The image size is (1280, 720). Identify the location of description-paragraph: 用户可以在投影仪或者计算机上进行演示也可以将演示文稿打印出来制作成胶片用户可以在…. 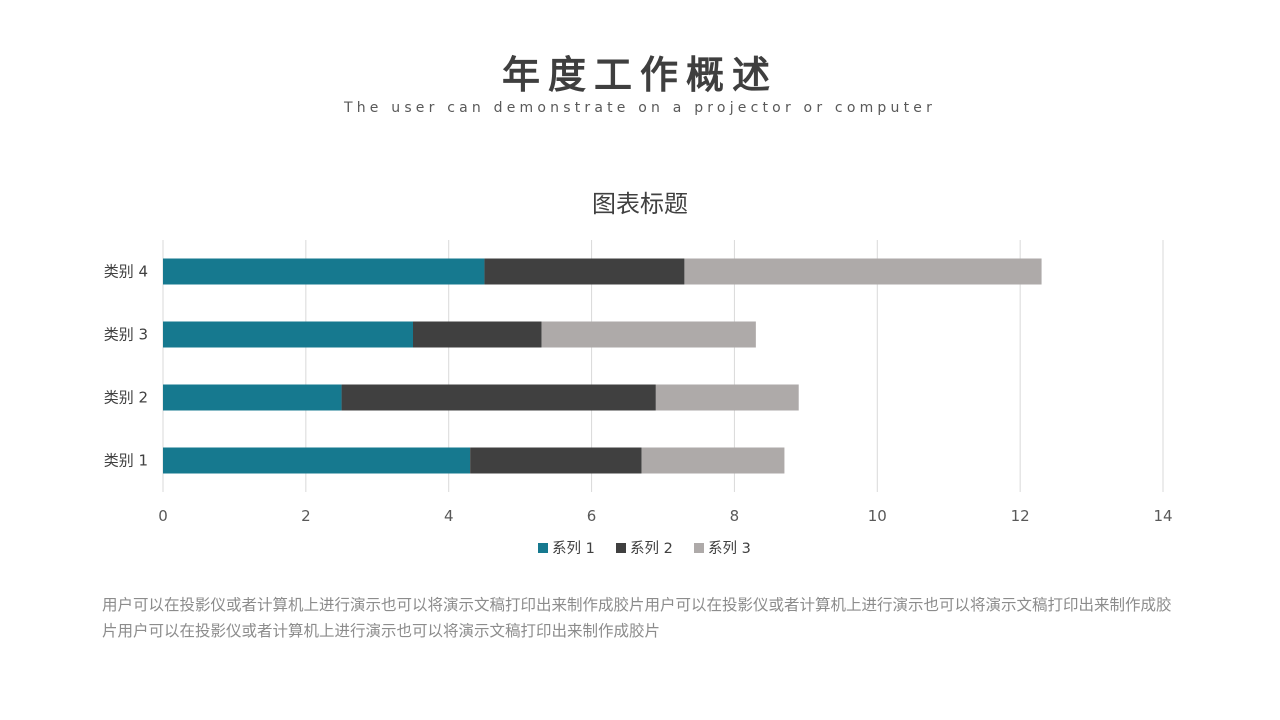
(637, 618).